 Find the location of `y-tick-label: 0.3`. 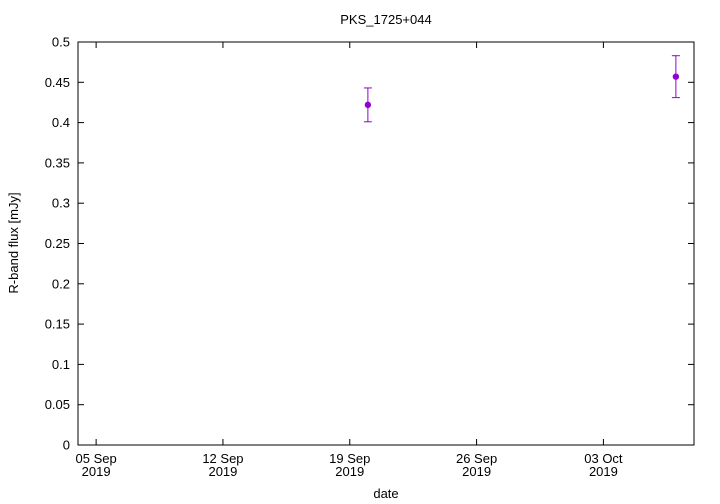

y-tick-label: 0.3 is located at coordinates (61, 203).